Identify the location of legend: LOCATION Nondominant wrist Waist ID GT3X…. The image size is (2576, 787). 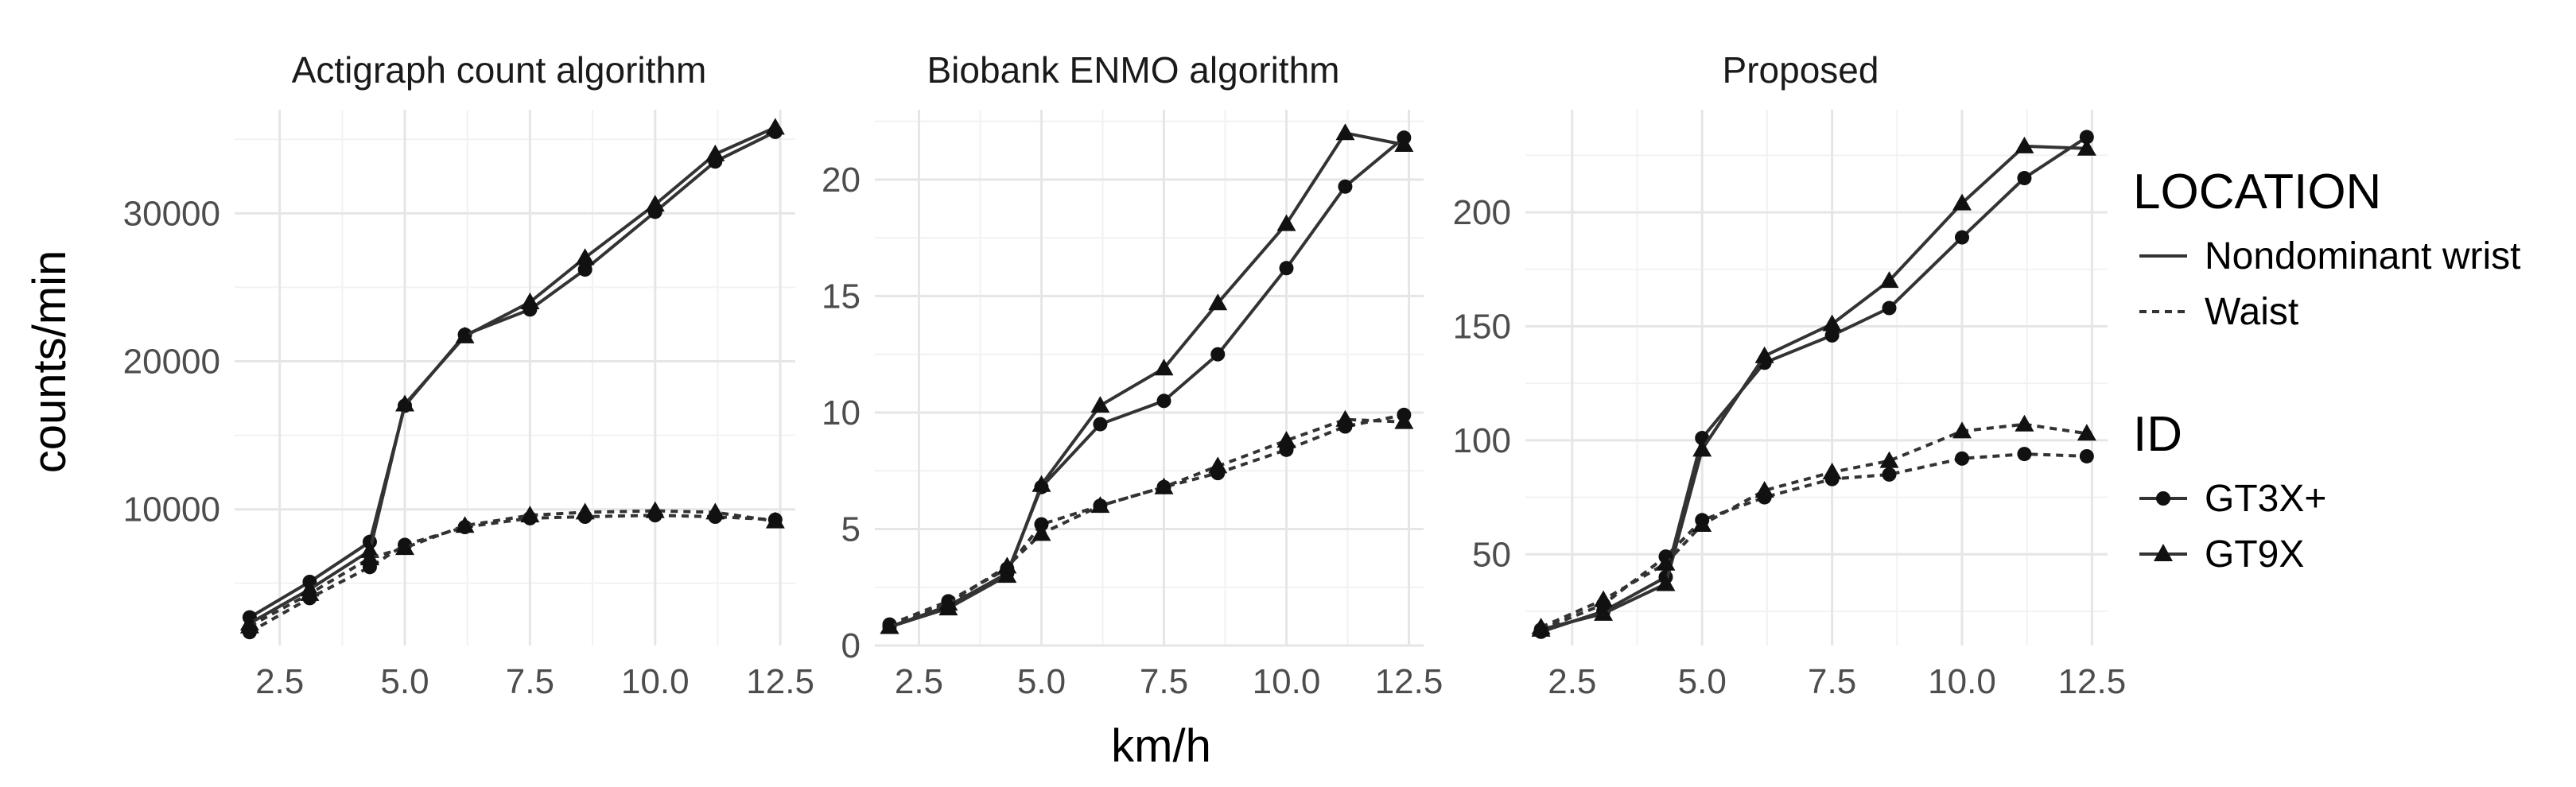
(2327, 370).